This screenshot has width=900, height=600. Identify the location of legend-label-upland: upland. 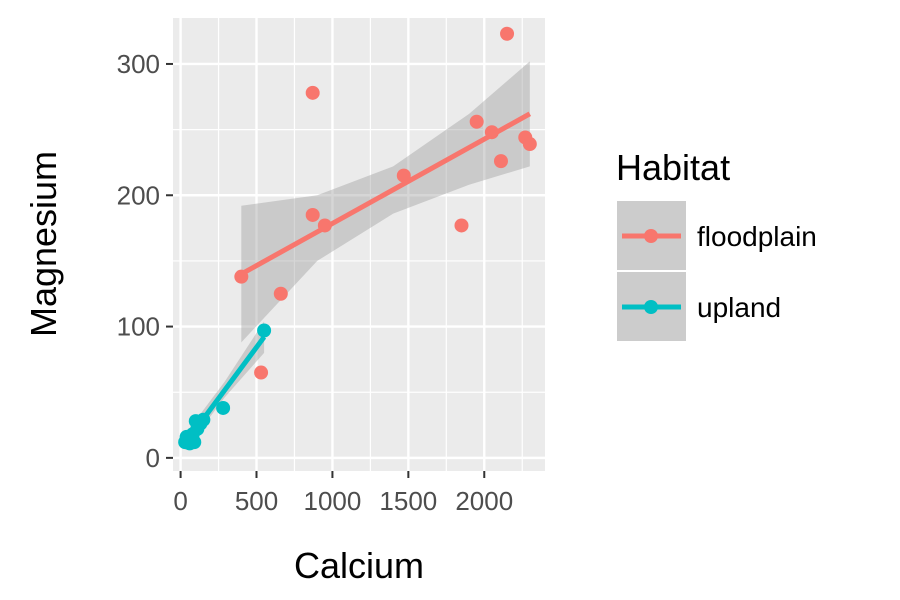
(739, 307).